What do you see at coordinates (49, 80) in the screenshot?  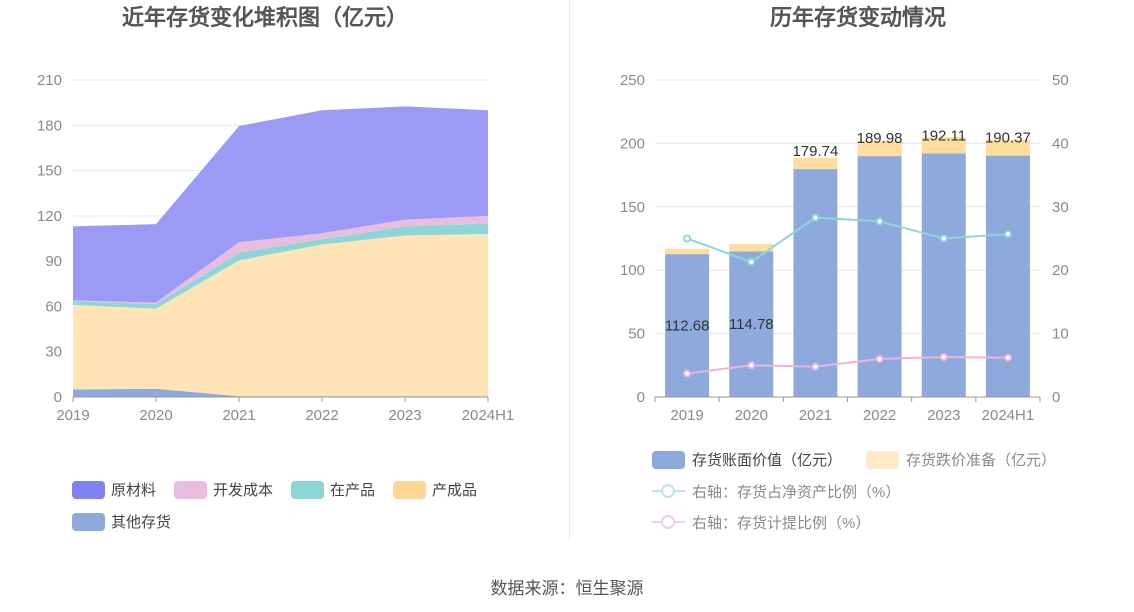 I see `left-y-tick-label: 210` at bounding box center [49, 80].